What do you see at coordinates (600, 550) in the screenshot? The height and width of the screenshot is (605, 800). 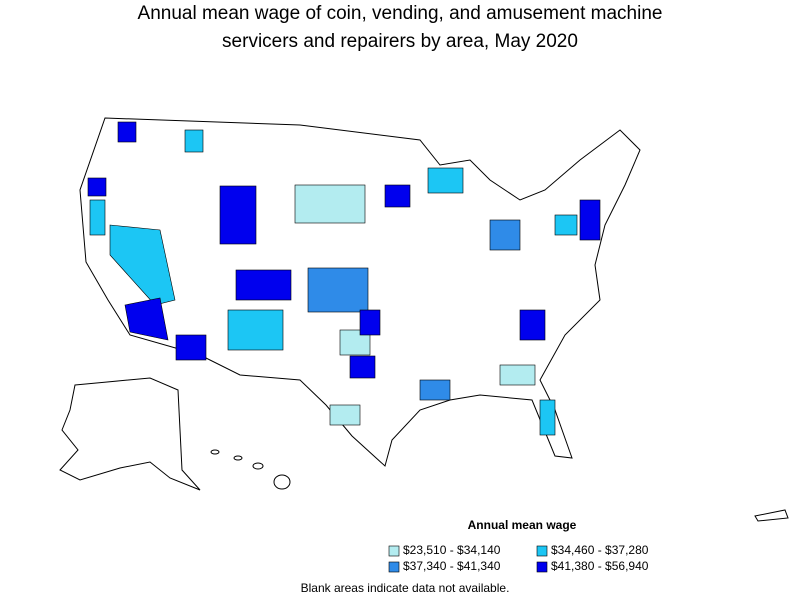 I see `legend-label: $34,460 - $37,280` at bounding box center [600, 550].